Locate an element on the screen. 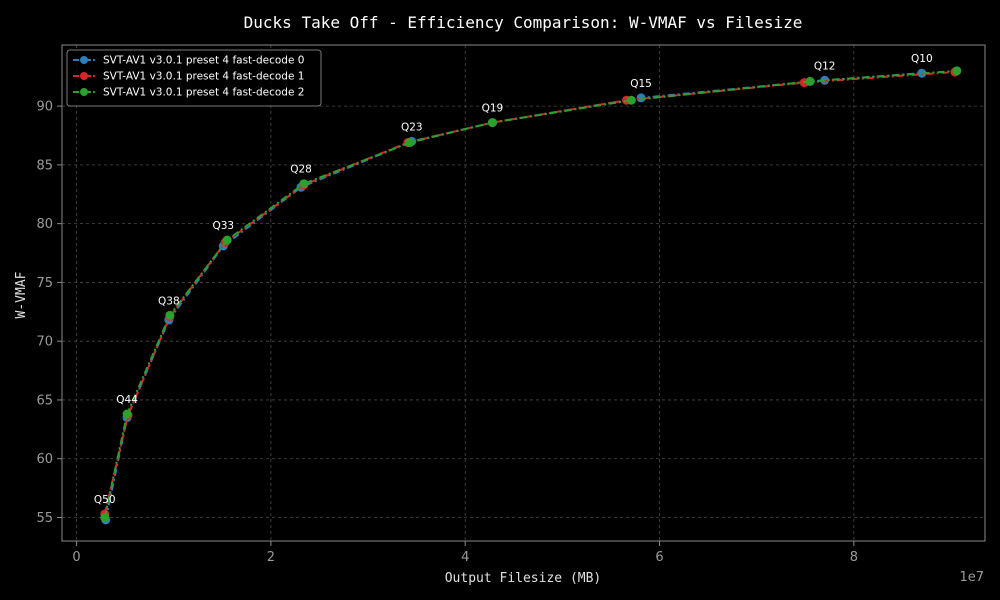 The width and height of the screenshot is (1000, 600). y-tick-label: 70 is located at coordinates (44, 342).